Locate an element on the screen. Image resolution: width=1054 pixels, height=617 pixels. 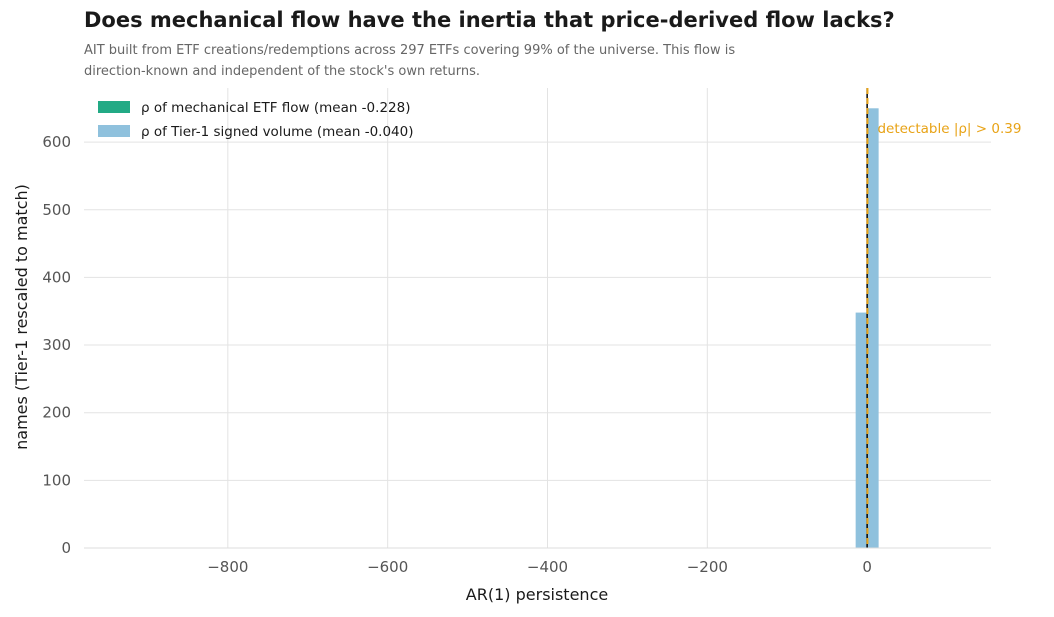
y-axis-label: names (Tier-1 rescaled to match) is located at coordinates (21, 317).